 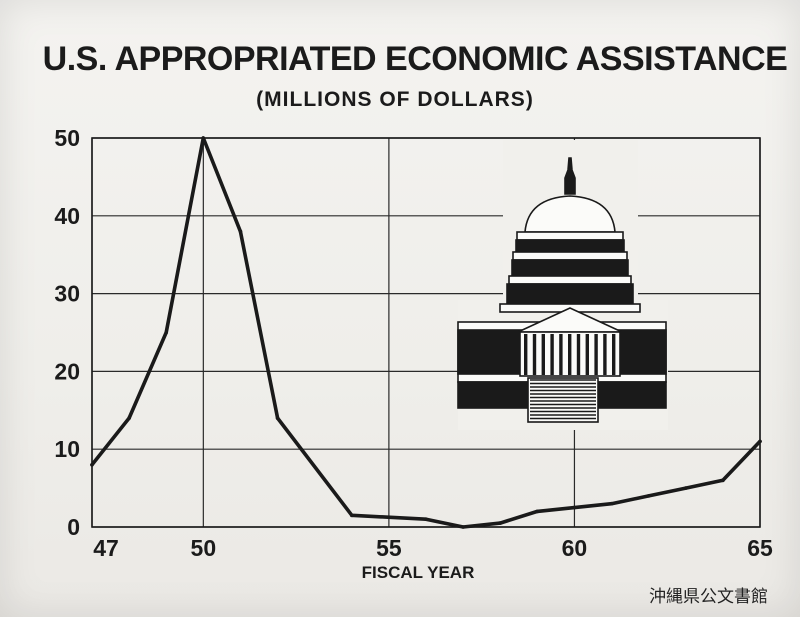 What do you see at coordinates (418, 572) in the screenshot?
I see `x-axis-label: FISCAL YEAR` at bounding box center [418, 572].